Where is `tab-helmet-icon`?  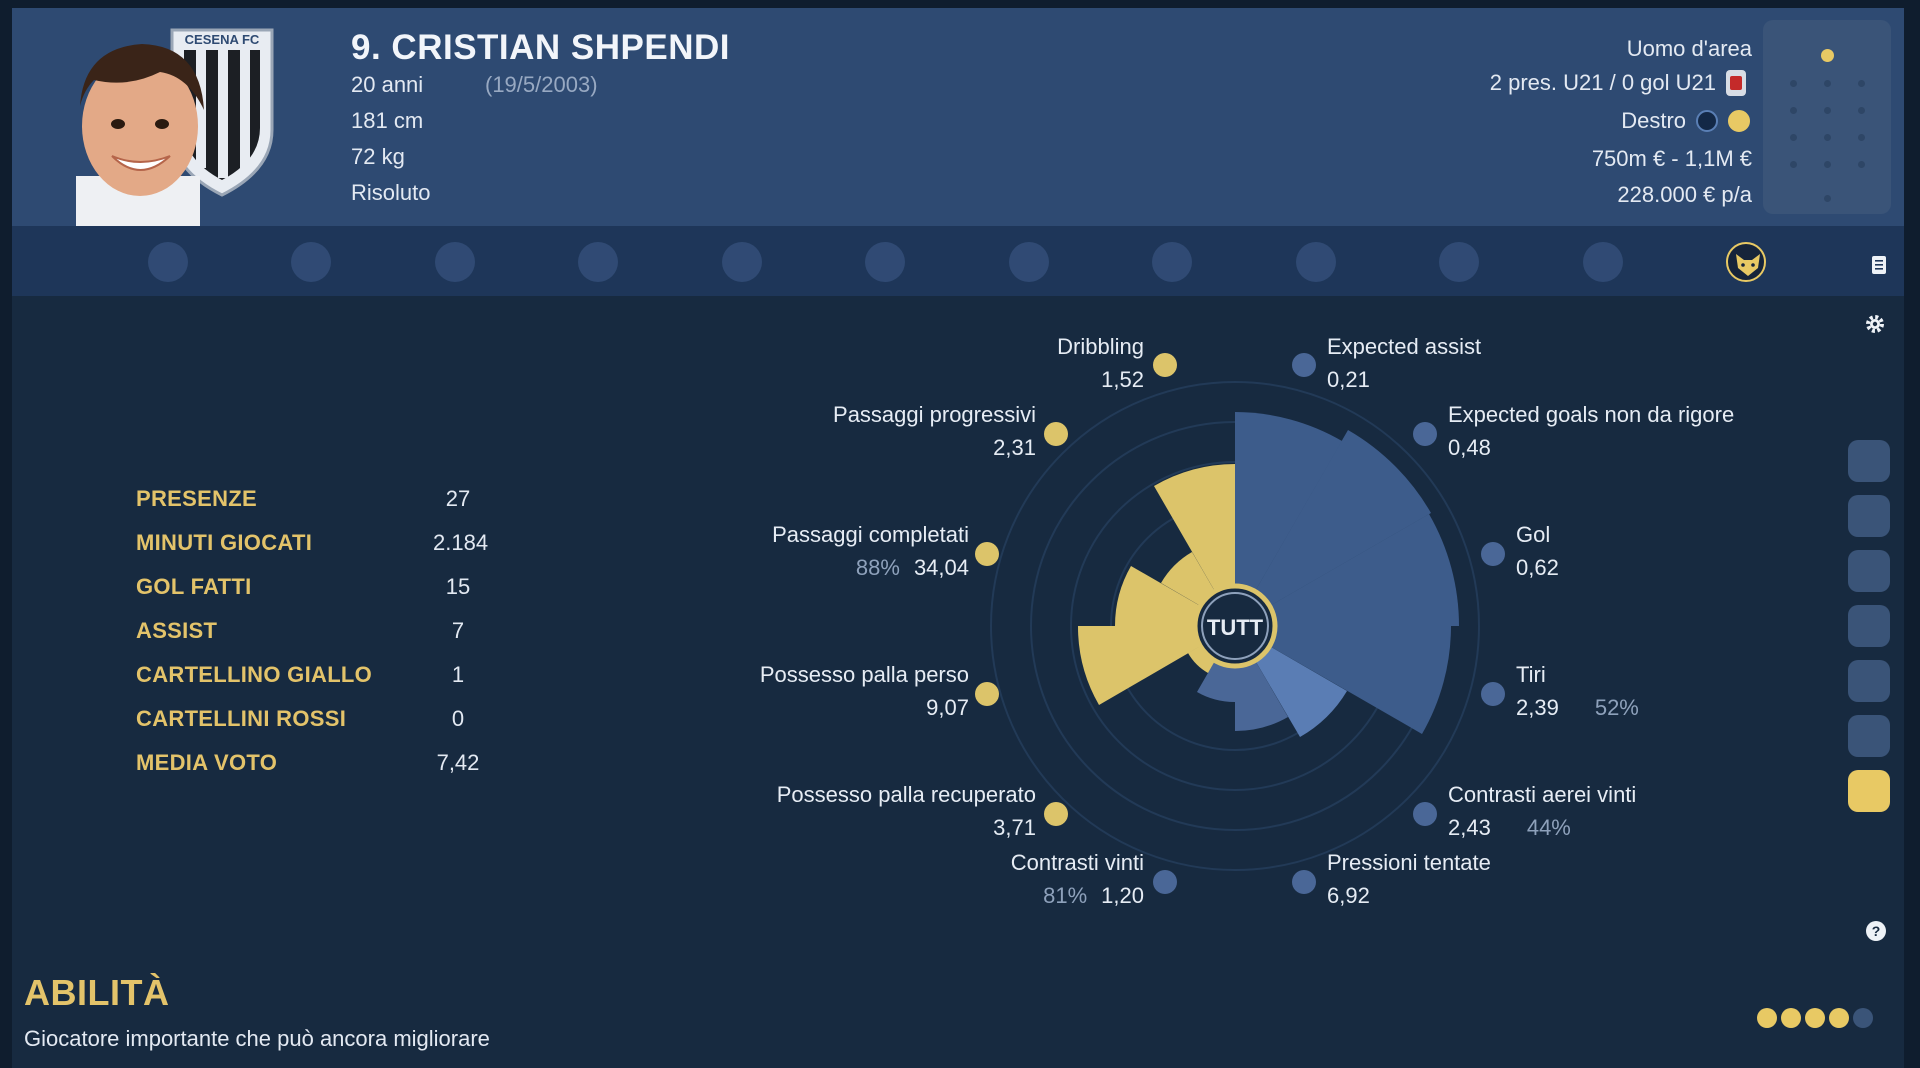
tab-helmet-icon is located at coordinates (1029, 262).